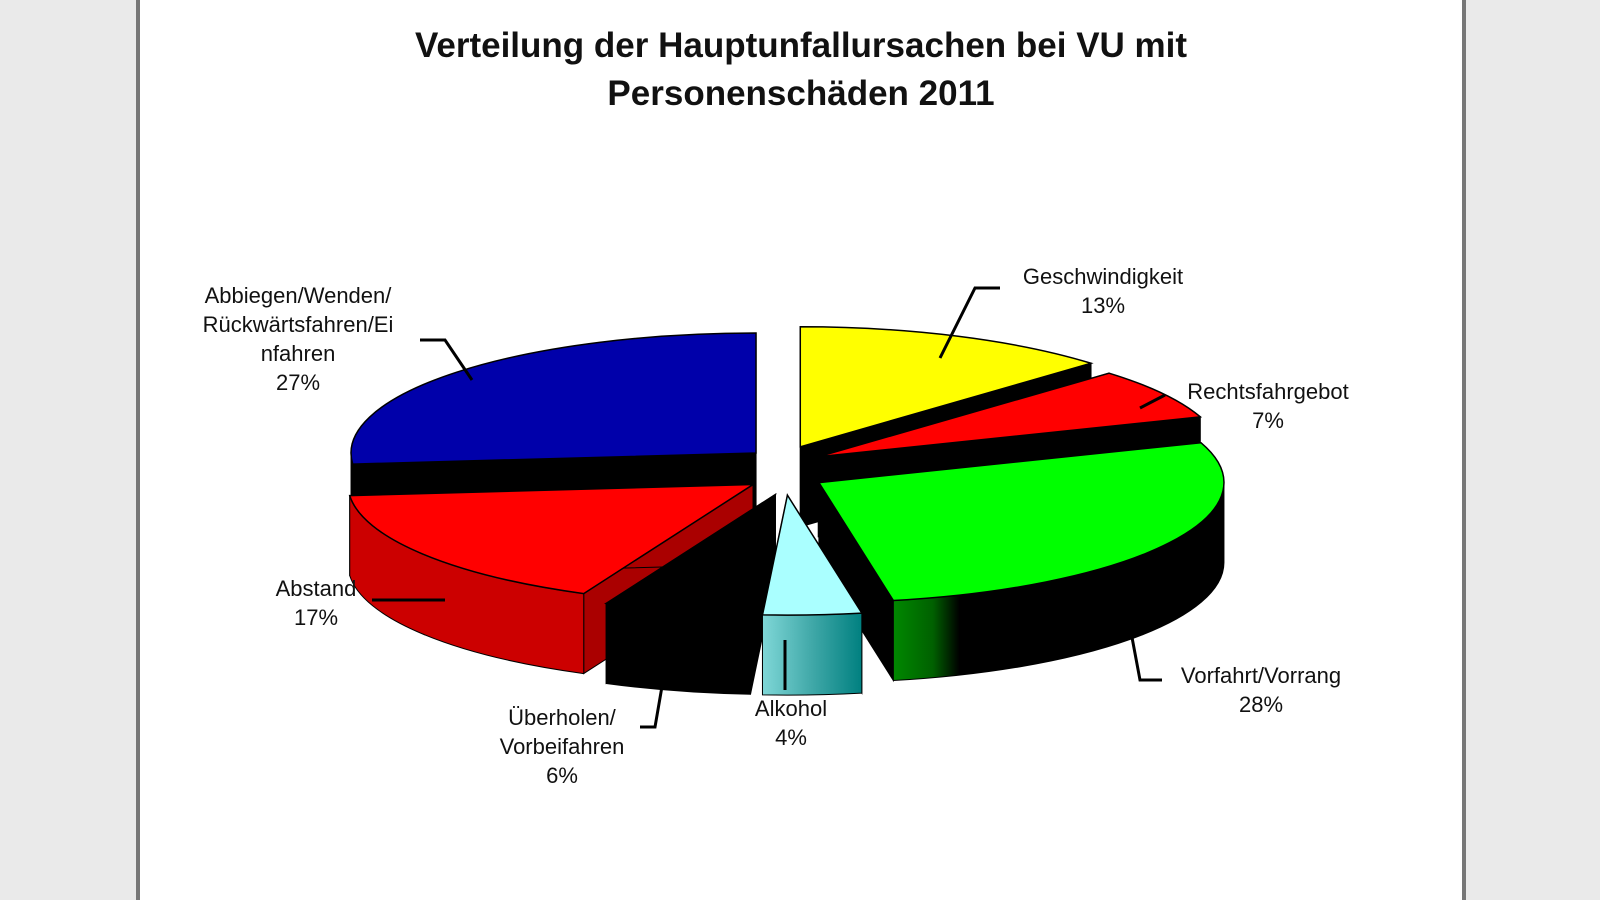 The height and width of the screenshot is (900, 1600). What do you see at coordinates (316, 617) in the screenshot?
I see `slice-percent-label: 17%` at bounding box center [316, 617].